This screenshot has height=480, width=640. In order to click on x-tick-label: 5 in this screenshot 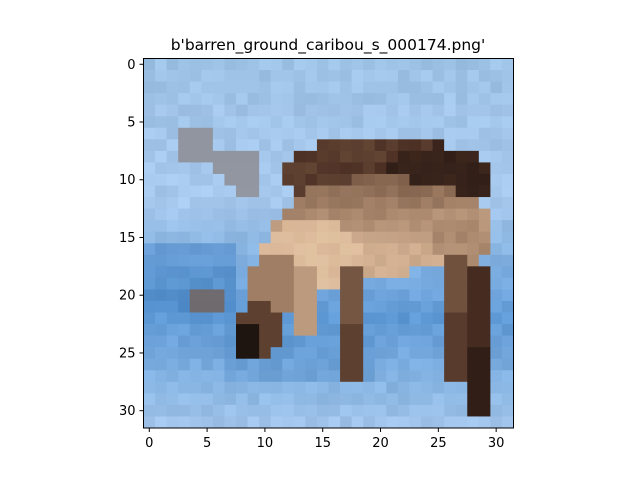, I will do `click(207, 443)`.